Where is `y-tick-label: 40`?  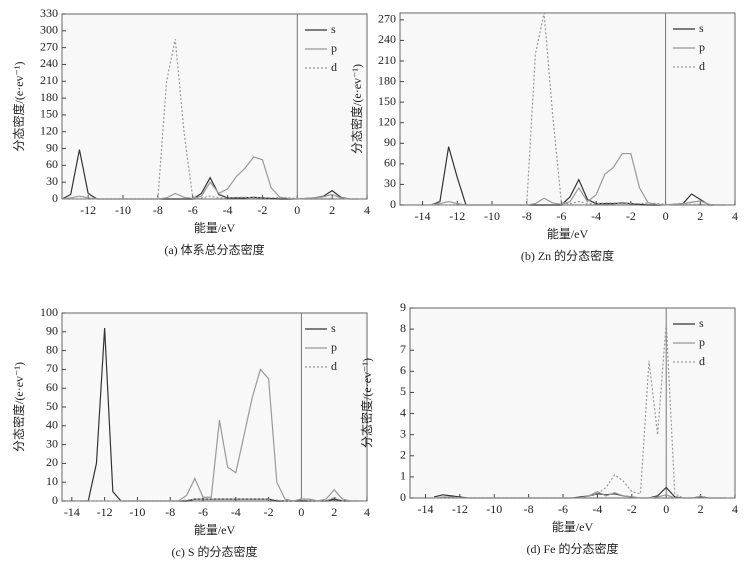
y-tick-label: 40 is located at coordinates (52, 425).